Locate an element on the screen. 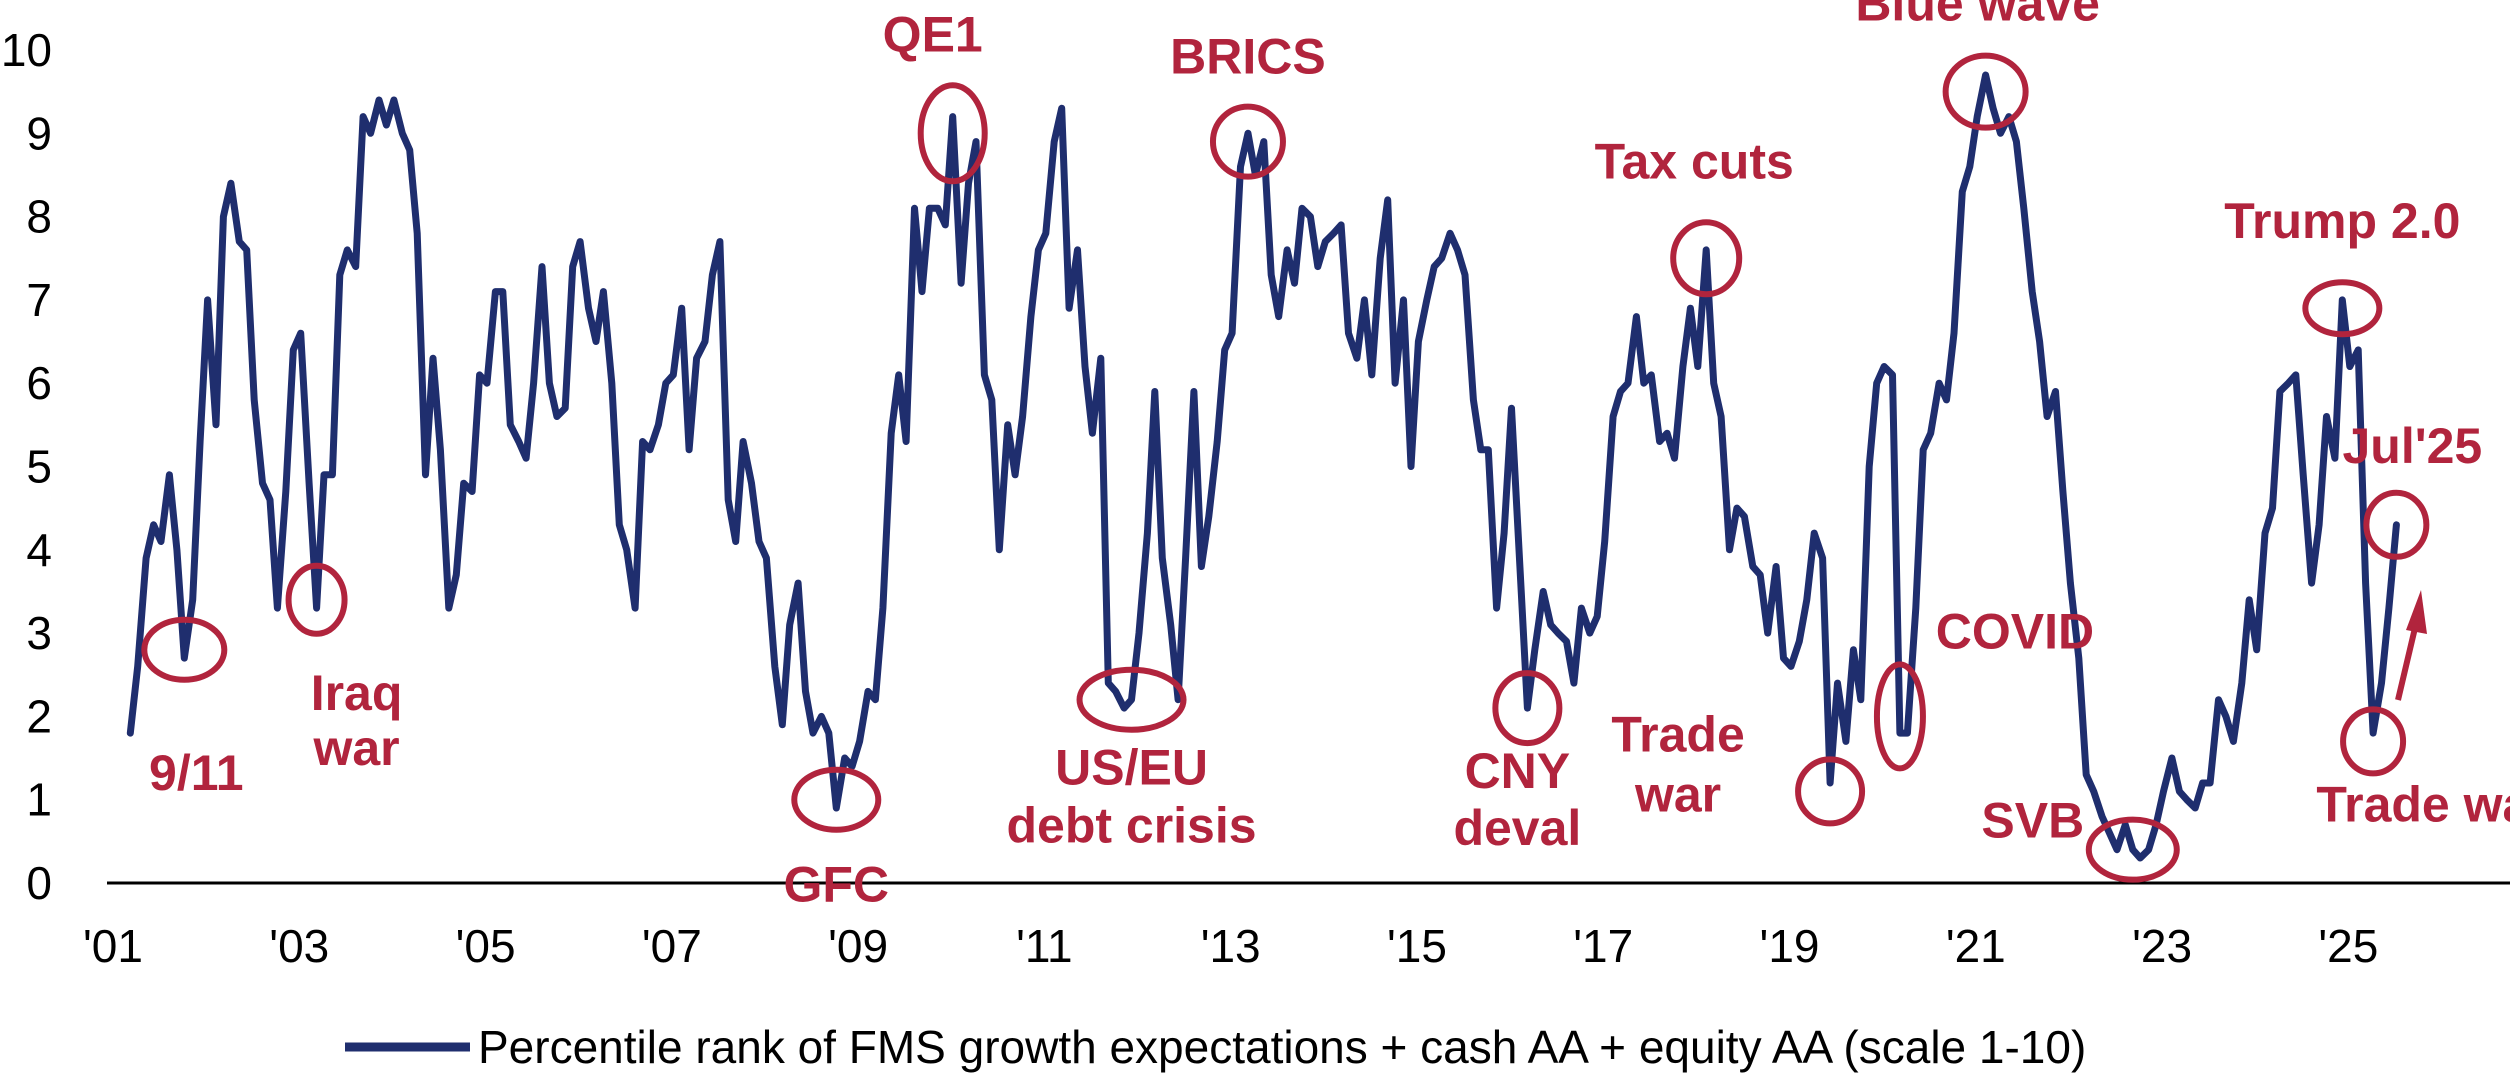 This screenshot has width=2510, height=1086. x-tick-label: '03 is located at coordinates (299, 946).